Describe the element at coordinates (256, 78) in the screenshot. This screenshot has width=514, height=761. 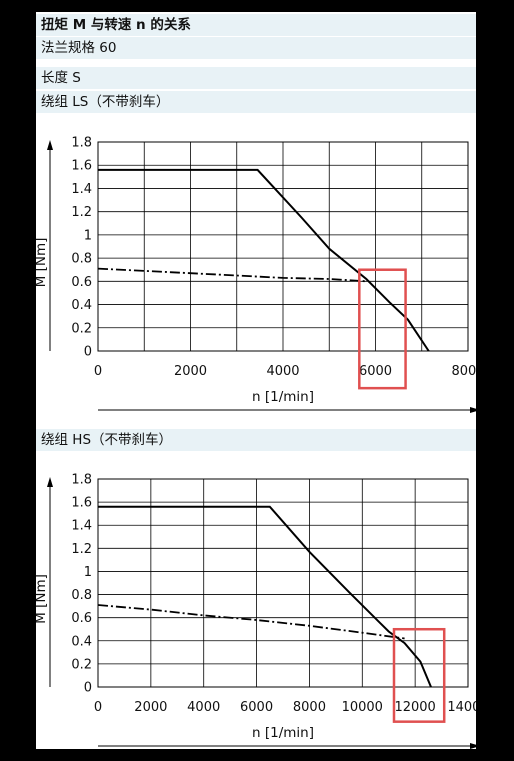
I see `length-label: 长度 S` at that location.